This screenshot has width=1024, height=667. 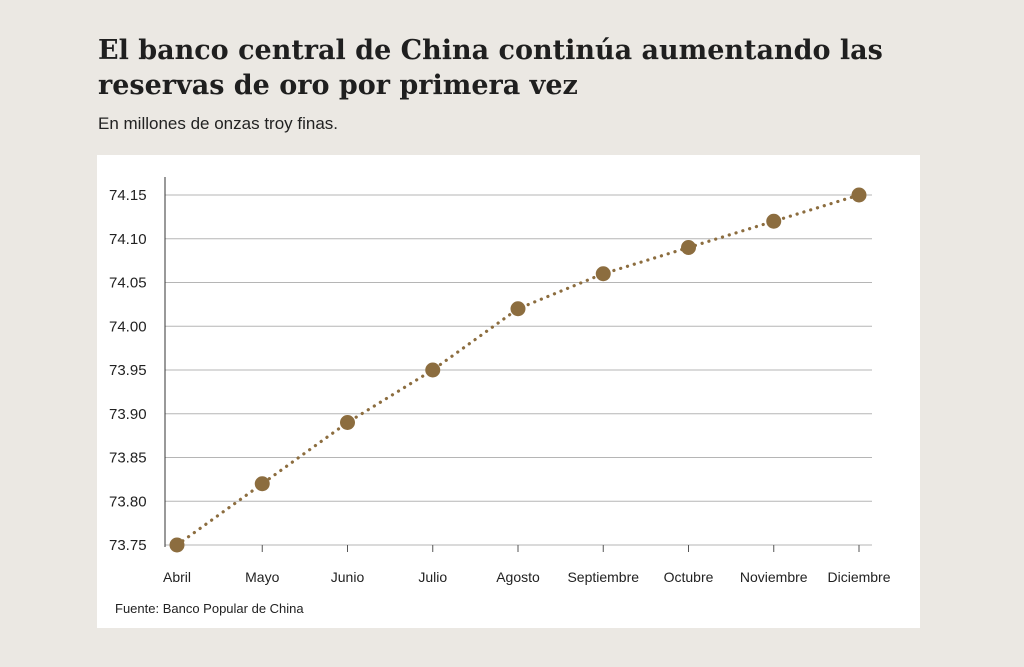 I want to click on y-tick-label: 74.15, so click(x=128, y=195).